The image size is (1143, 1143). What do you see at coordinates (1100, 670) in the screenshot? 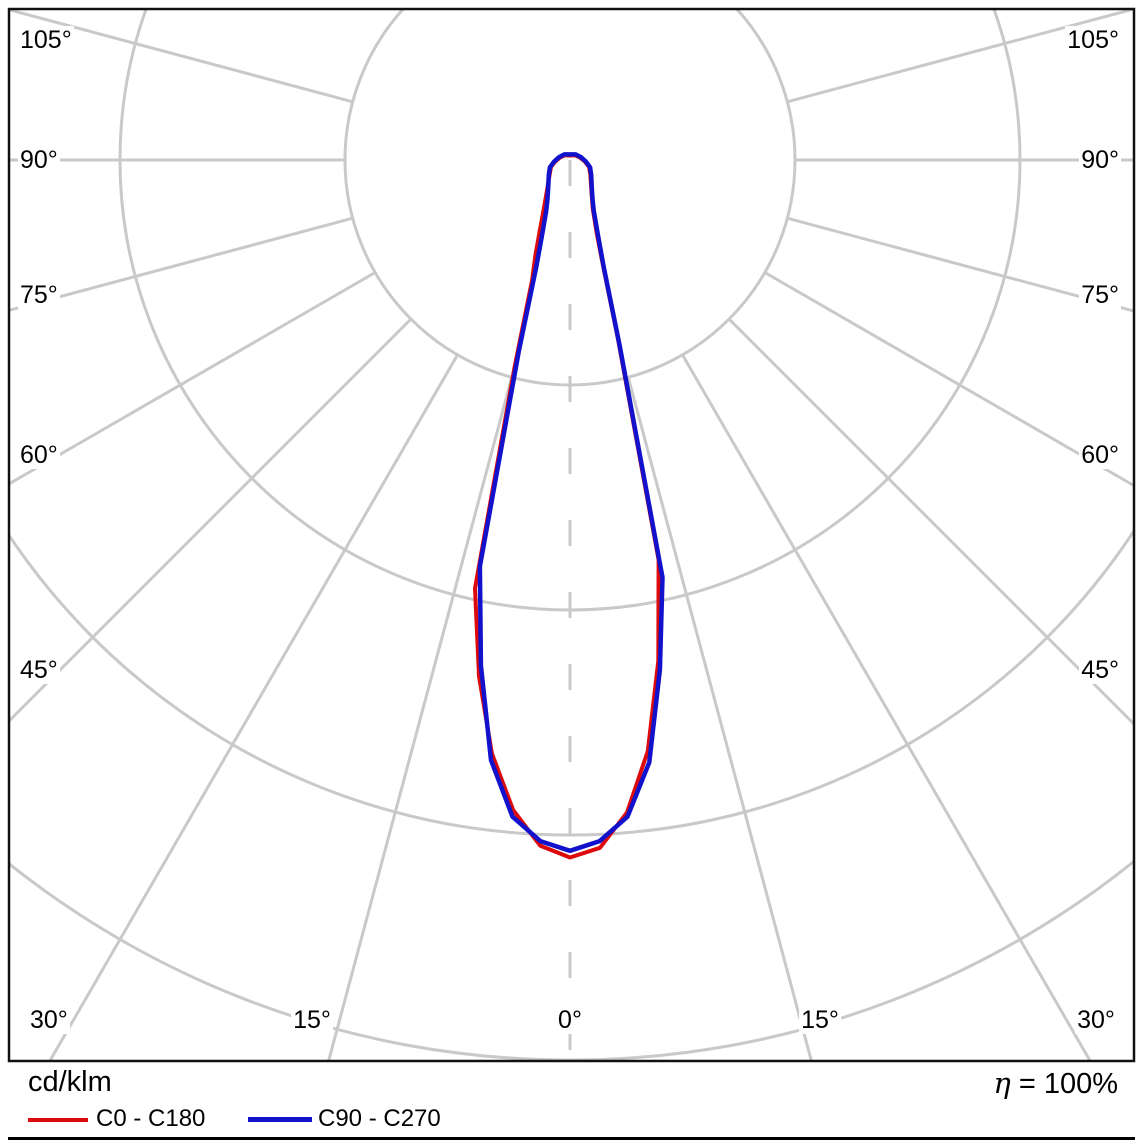
I see `angle-label-right-45: 45°` at bounding box center [1100, 670].